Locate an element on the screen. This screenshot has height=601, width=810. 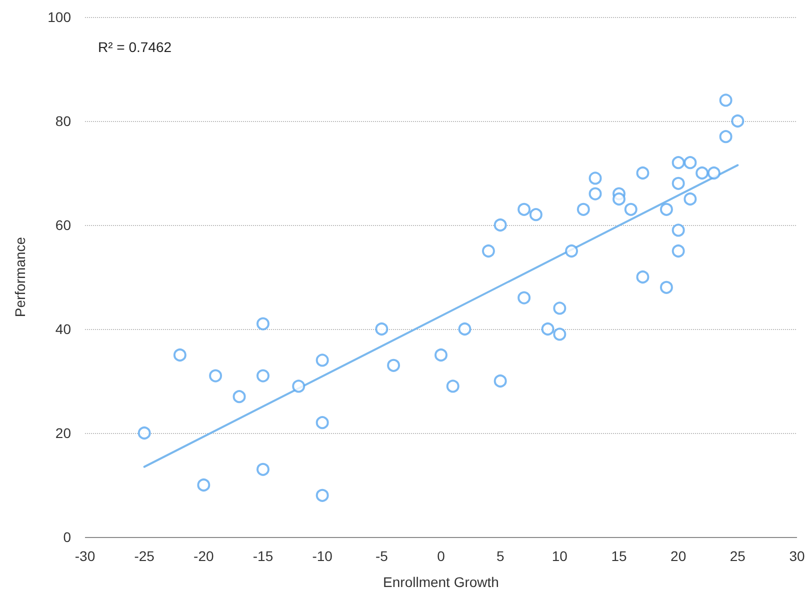
x-axis-title: Enrollment Growth is located at coordinates (441, 582).